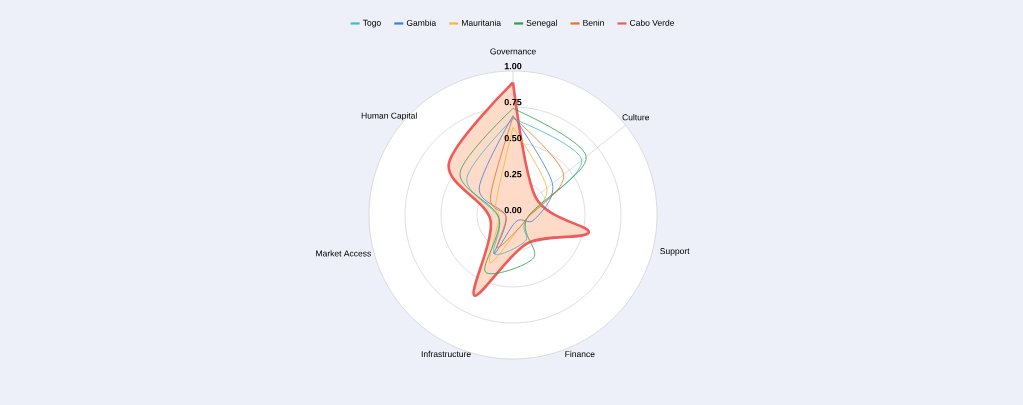 The width and height of the screenshot is (1023, 405). I want to click on legend-label: Benin, so click(593, 22).